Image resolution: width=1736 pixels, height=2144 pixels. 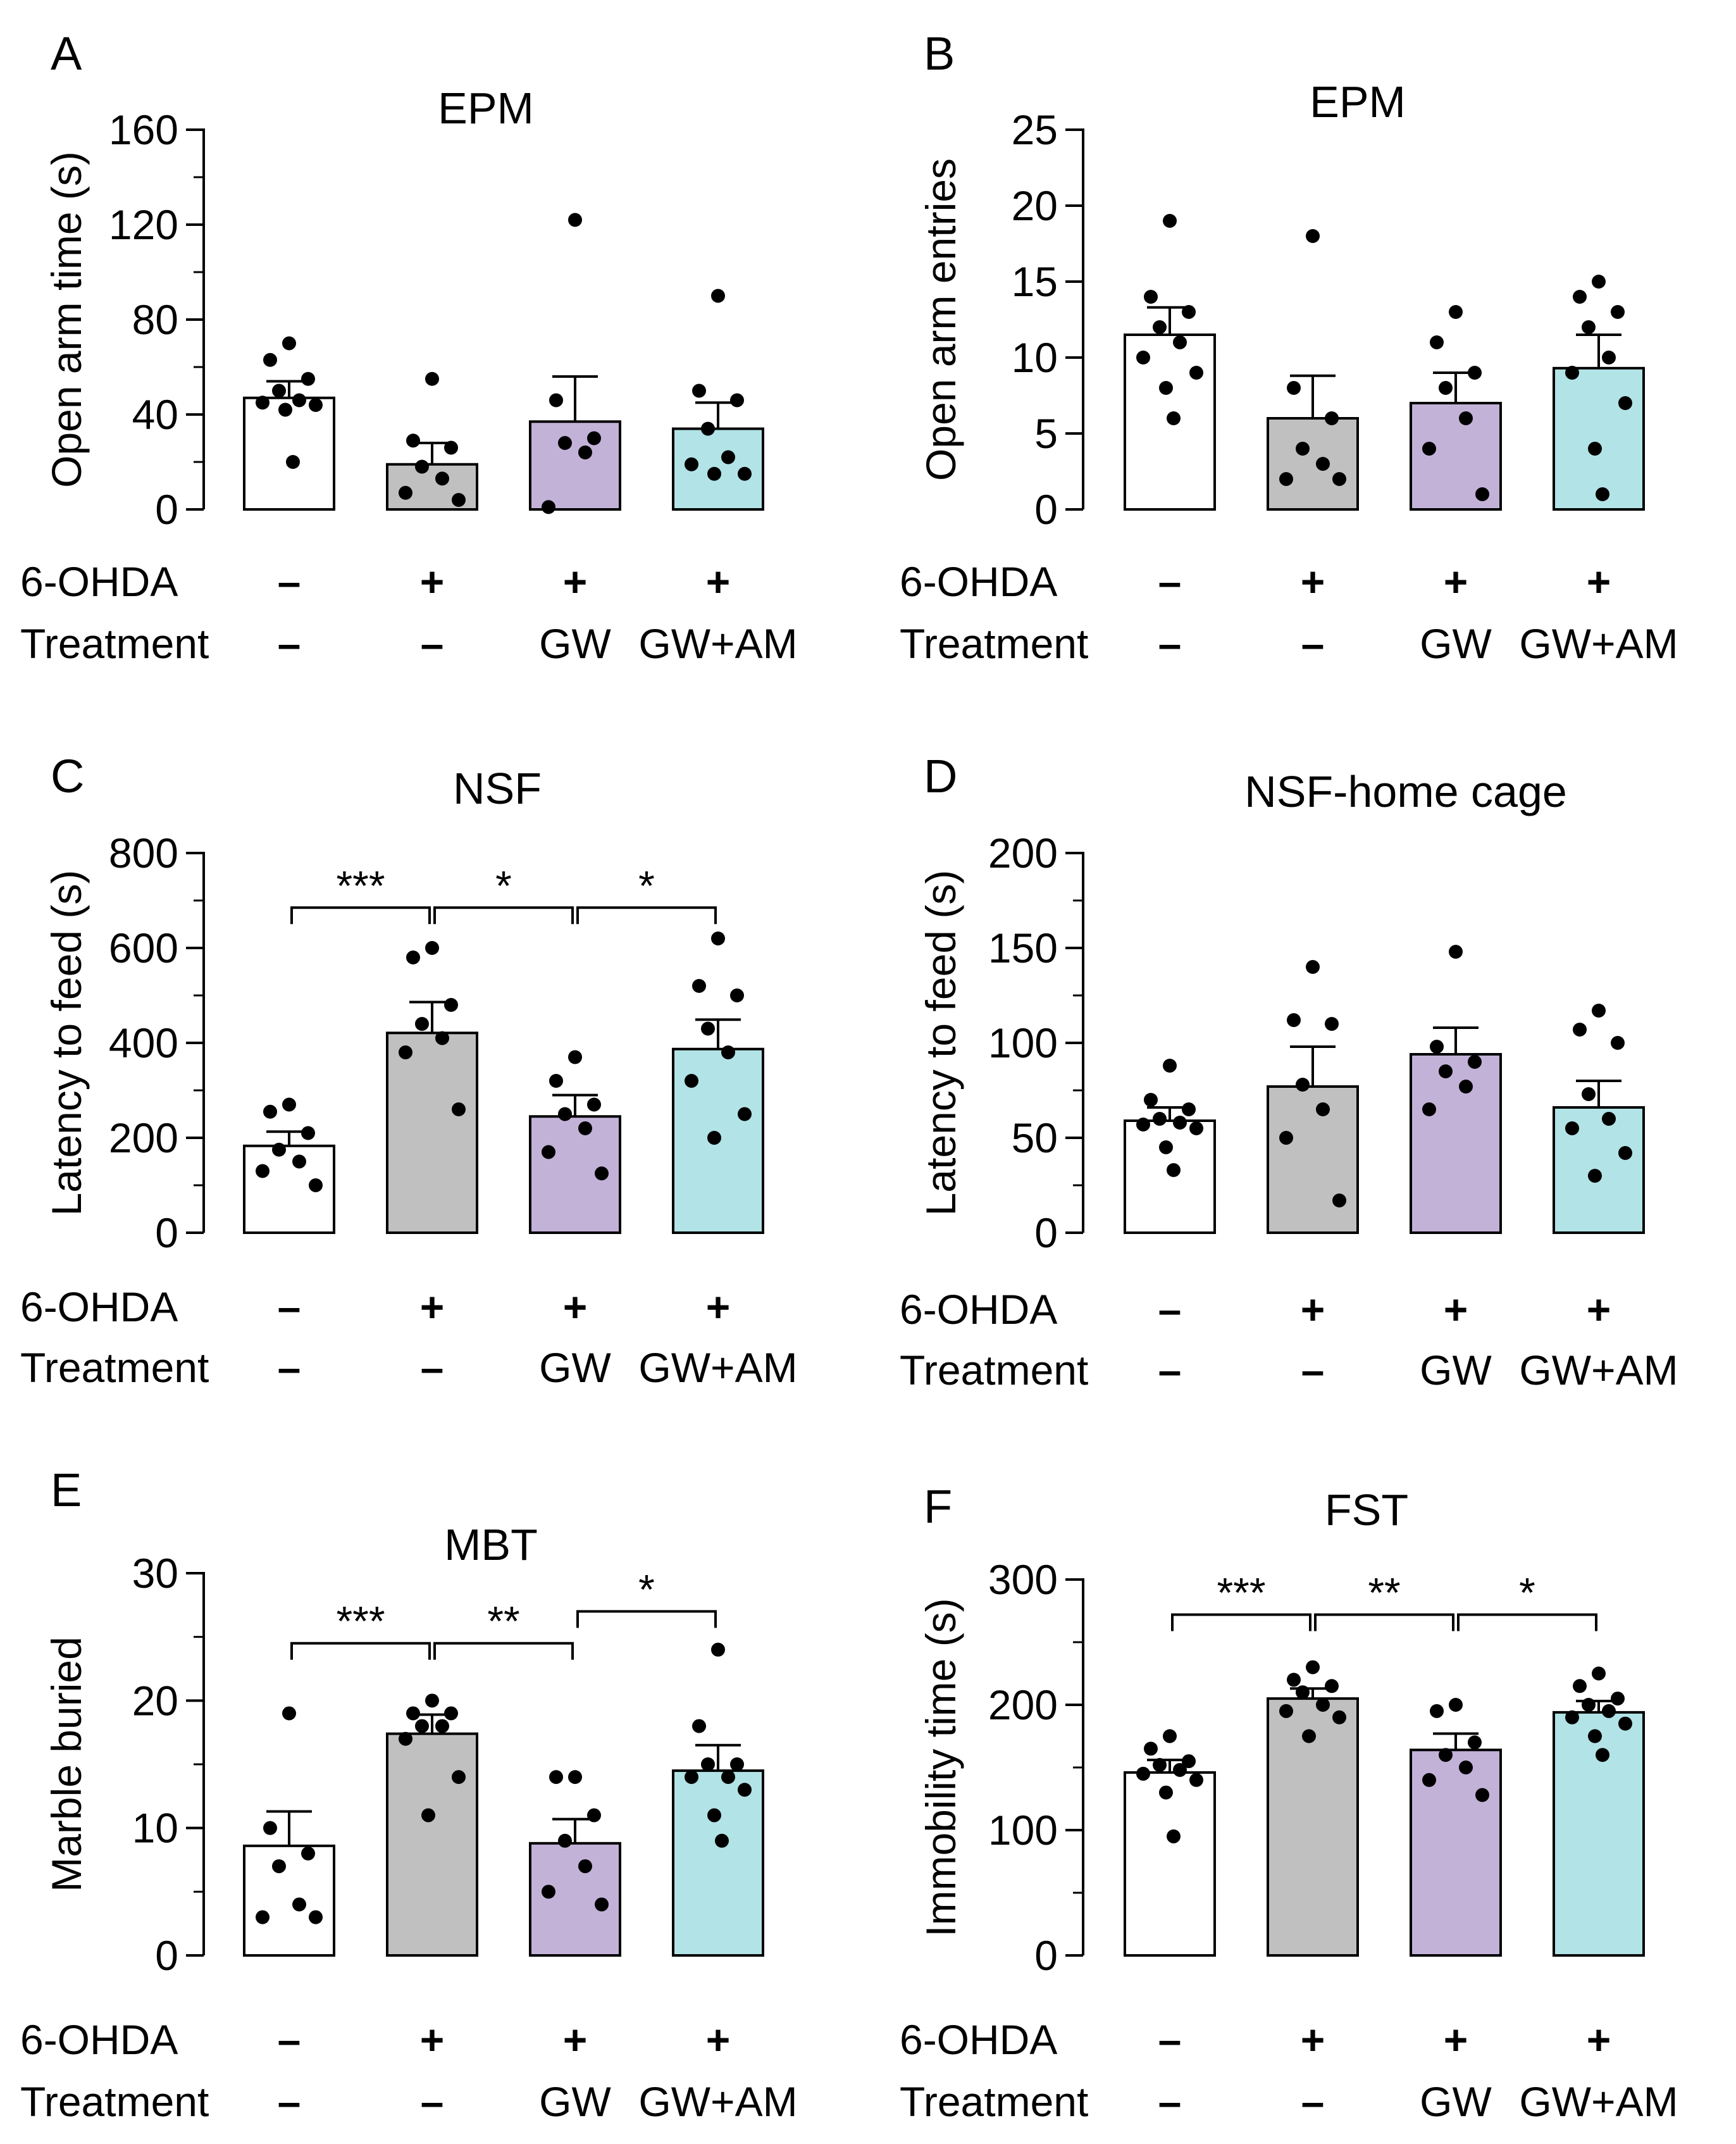 What do you see at coordinates (66, 53) in the screenshot?
I see `panel-letter: A` at bounding box center [66, 53].